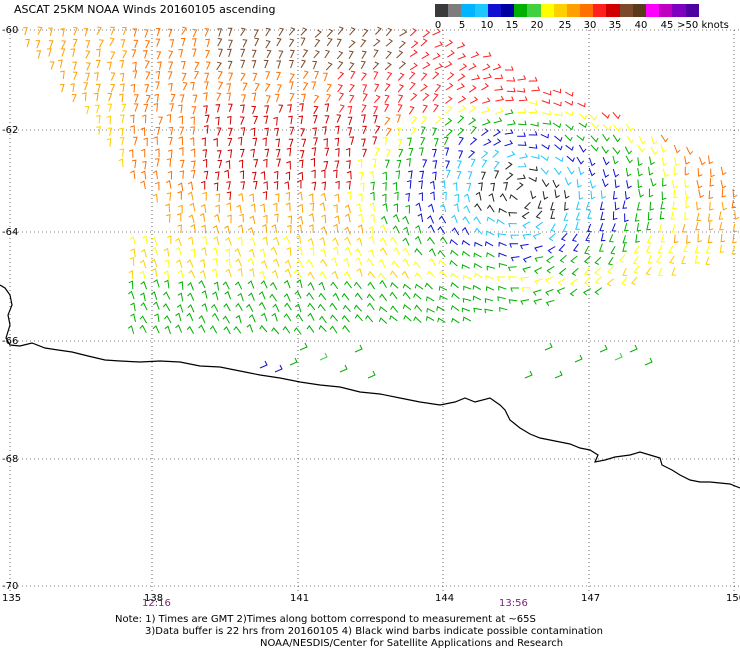 The width and height of the screenshot is (740, 650). What do you see at coordinates (438, 25) in the screenshot?
I see `legend-label-0: 0` at bounding box center [438, 25].